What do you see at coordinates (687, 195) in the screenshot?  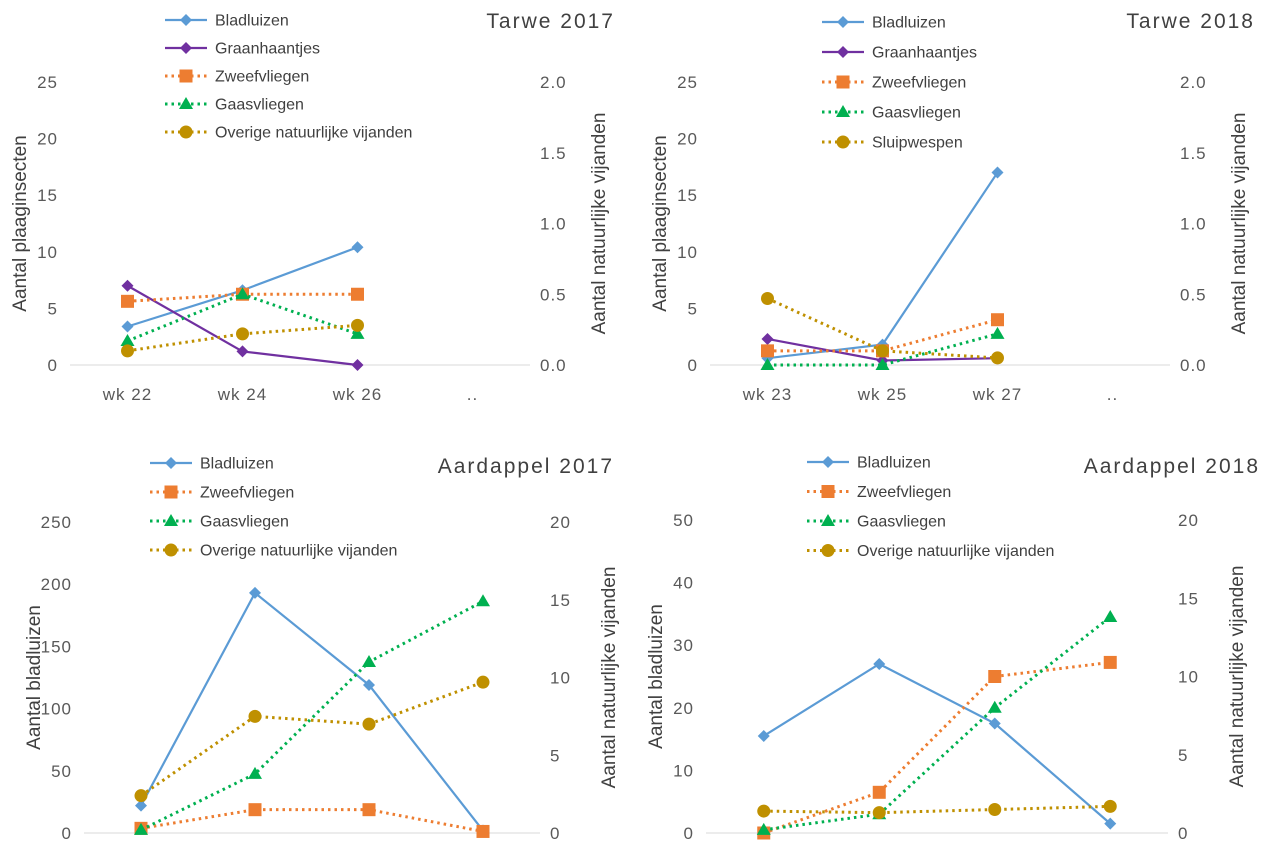 I see `y-tick-label: 15` at bounding box center [687, 195].